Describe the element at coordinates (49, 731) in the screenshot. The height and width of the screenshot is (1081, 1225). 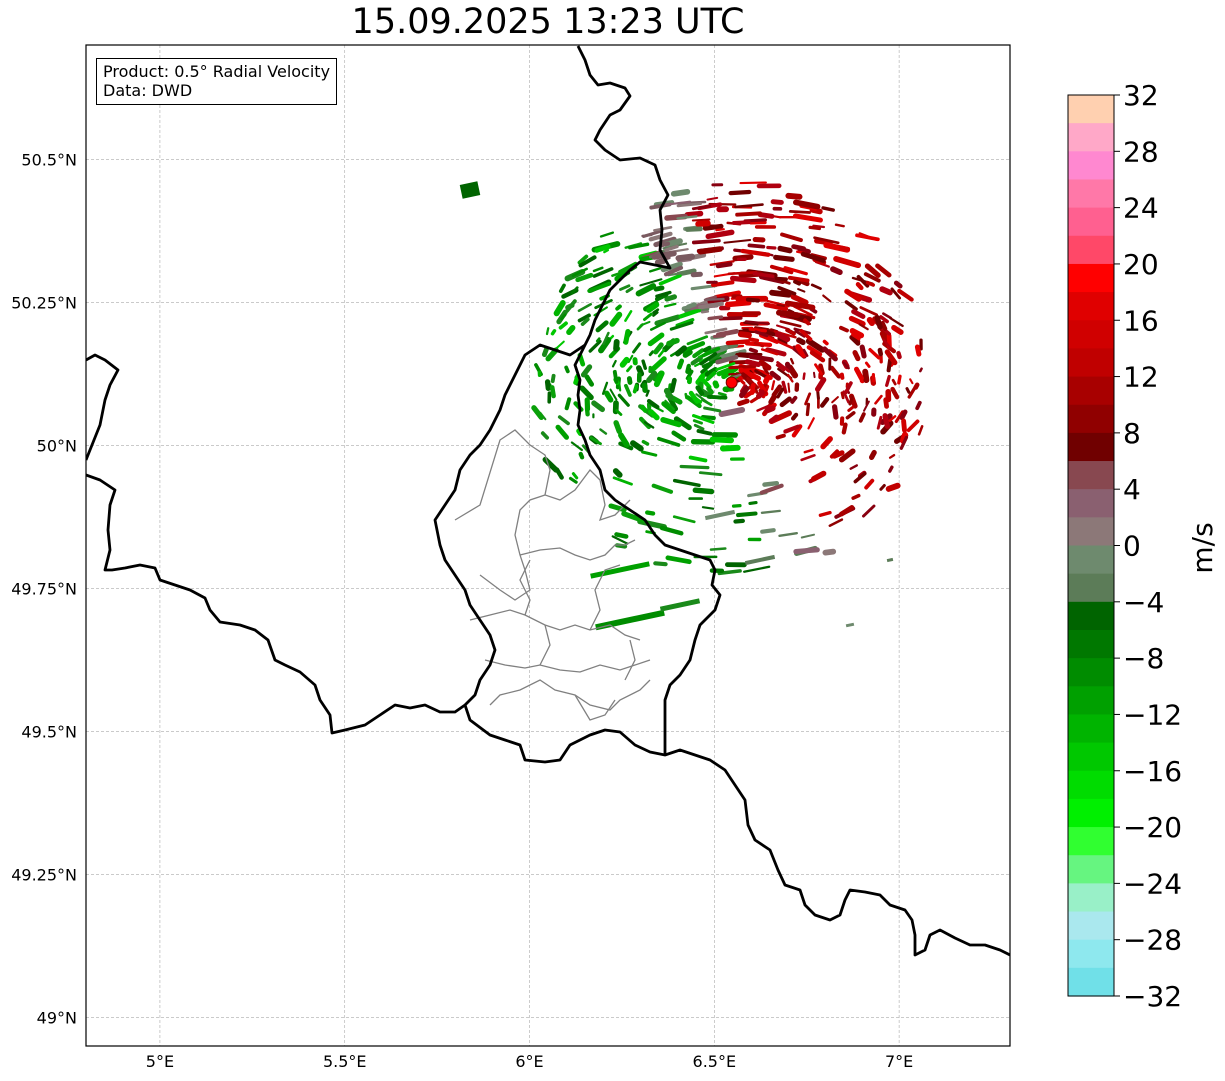
I see `lat-tick-label: 49.5°N` at that location.